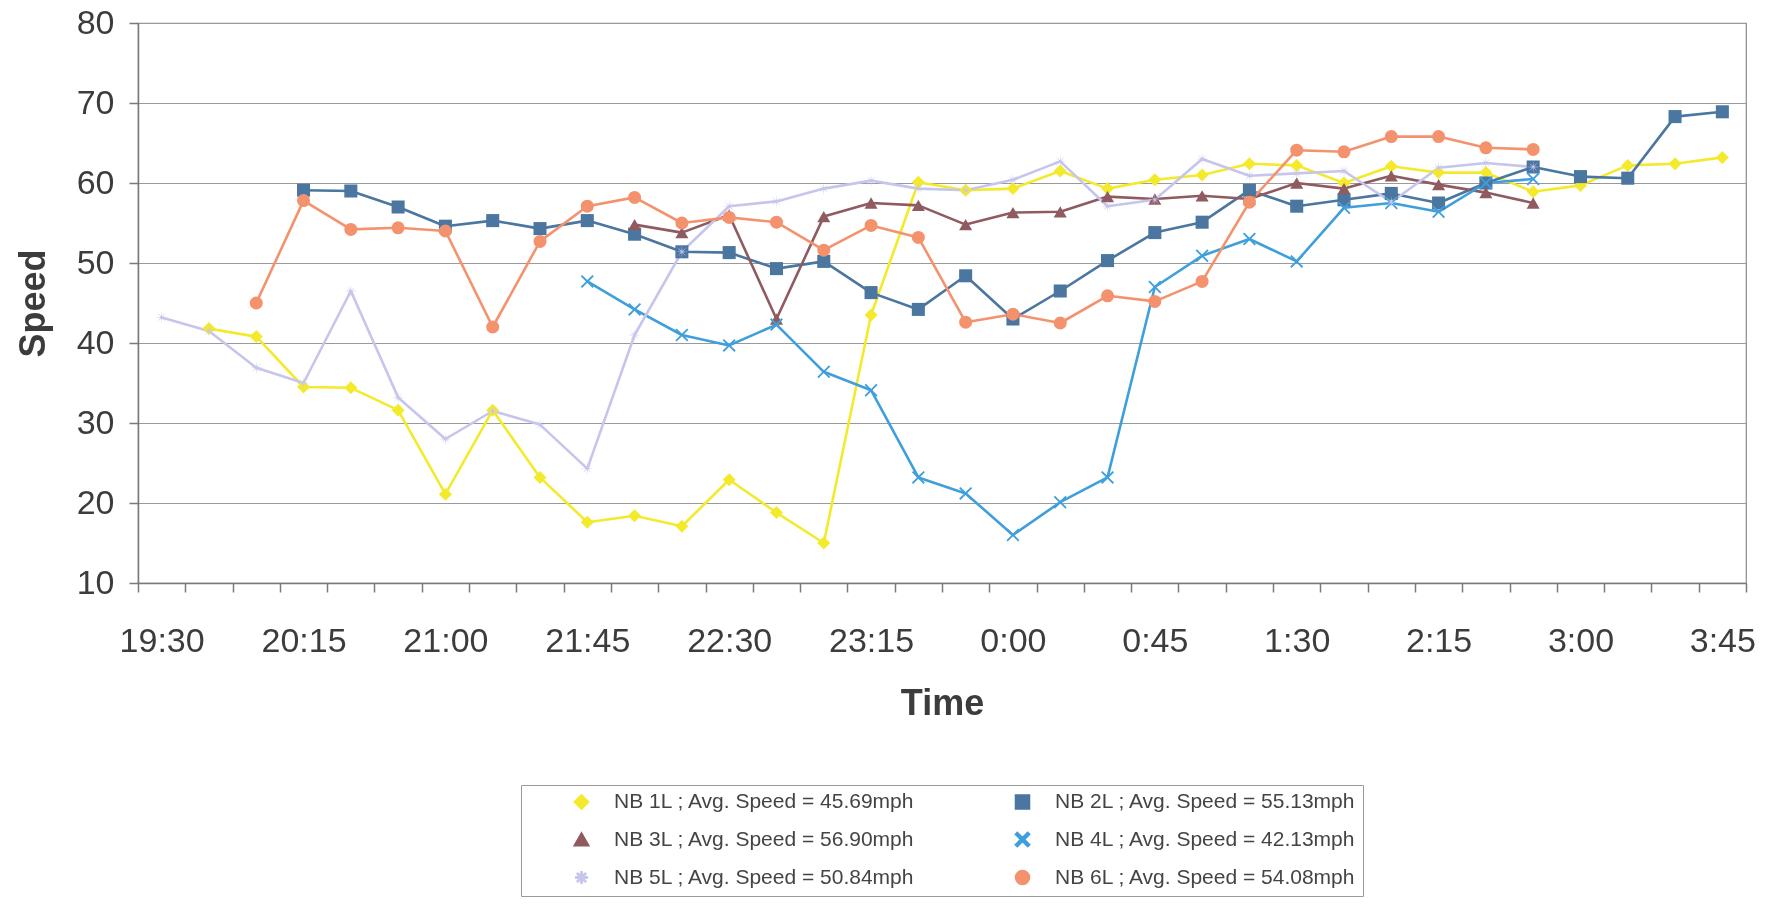 The height and width of the screenshot is (913, 1781). I want to click on x-tick-label: 23:15, so click(872, 639).